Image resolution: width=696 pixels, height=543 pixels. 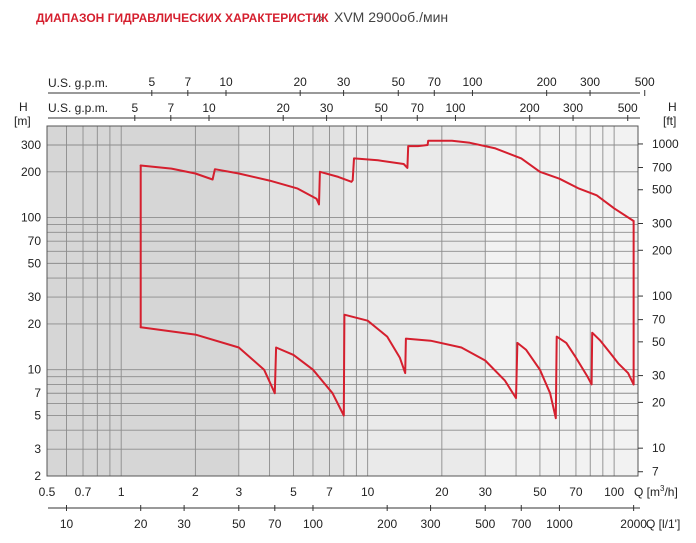 I want to click on x-top-upper-tick-label: 5, so click(x=151, y=82).